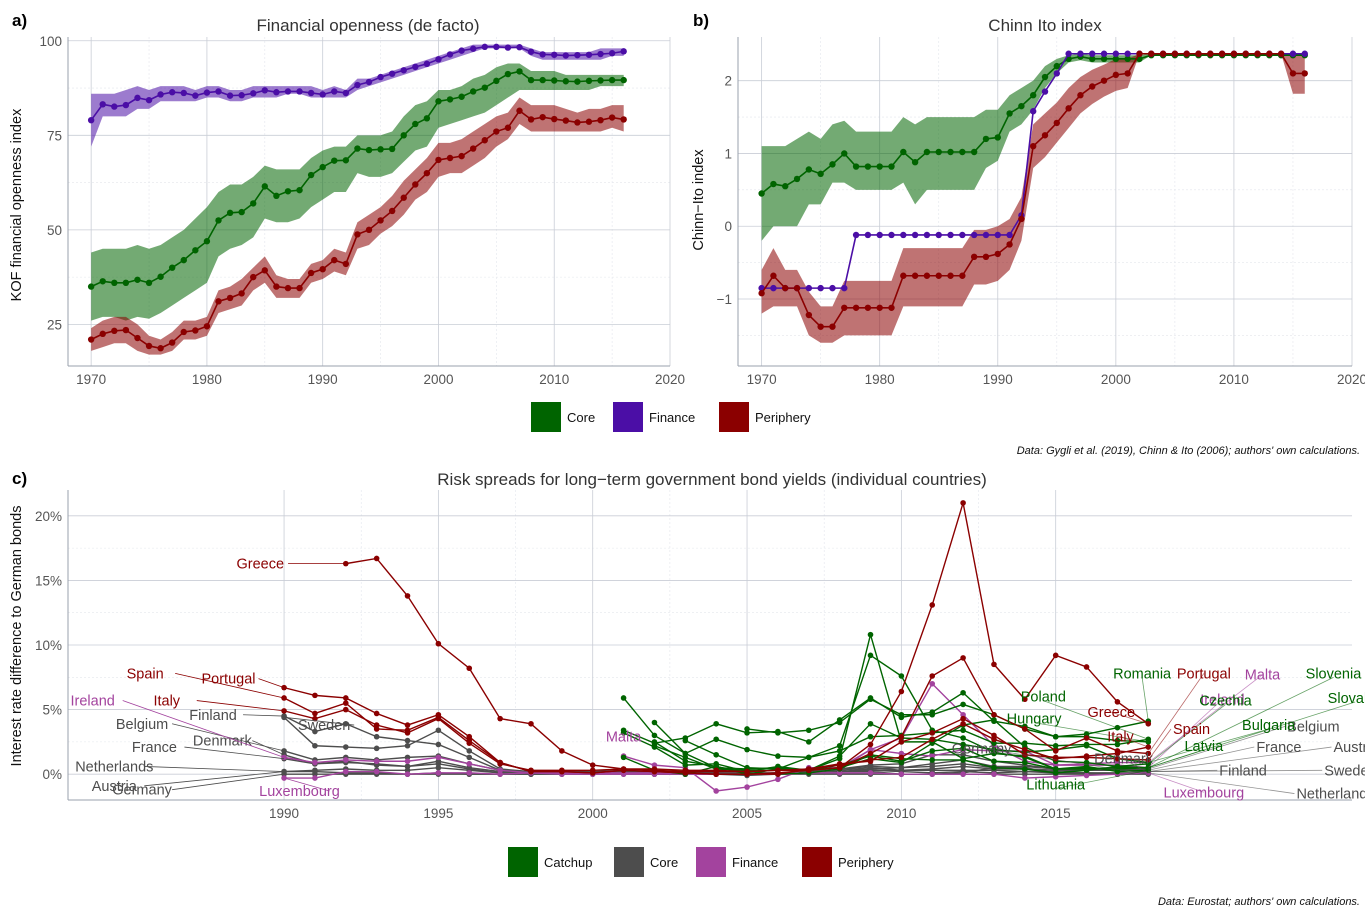  What do you see at coordinates (1204, 674) in the screenshot?
I see `label-end-portugal: Portugal` at bounding box center [1204, 674].